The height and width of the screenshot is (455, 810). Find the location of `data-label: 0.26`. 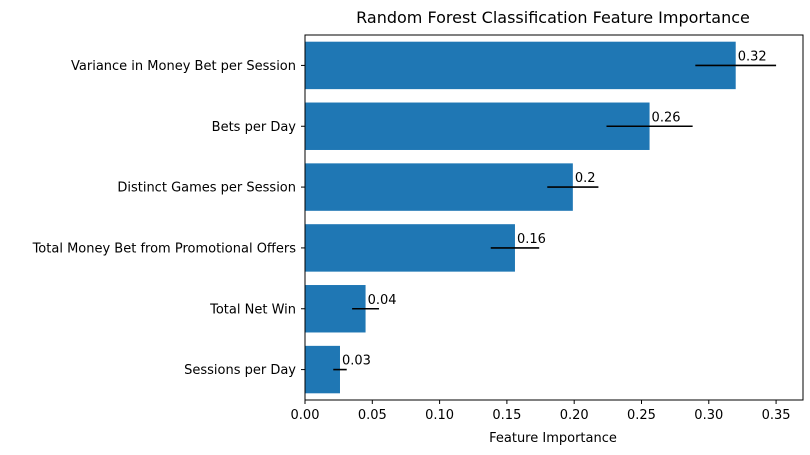

data-label: 0.26 is located at coordinates (666, 117).